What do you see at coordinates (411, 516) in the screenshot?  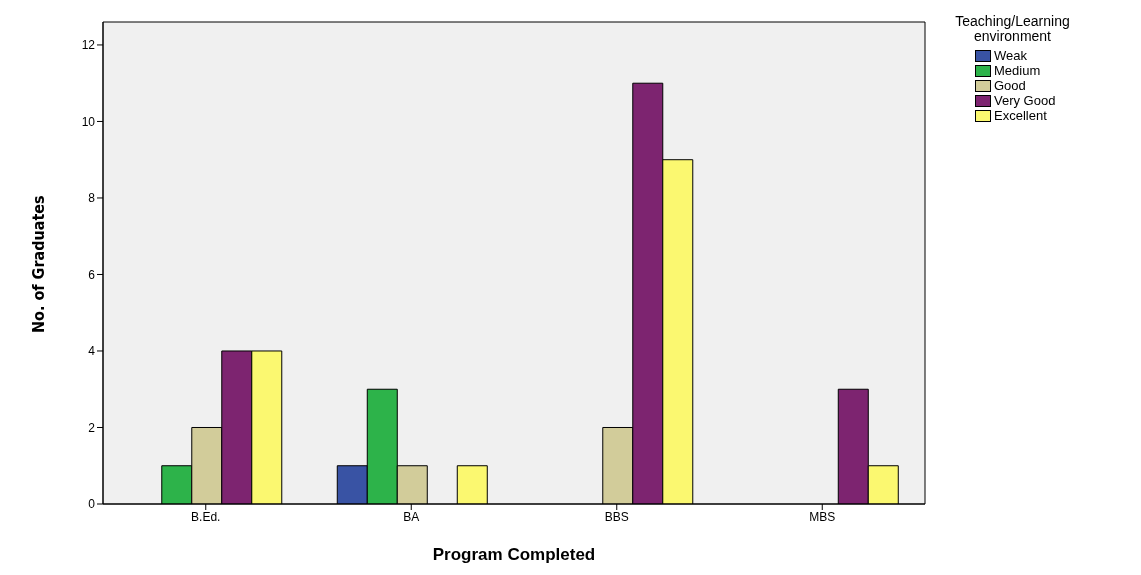 I see `x-tick-label: BA` at bounding box center [411, 516].